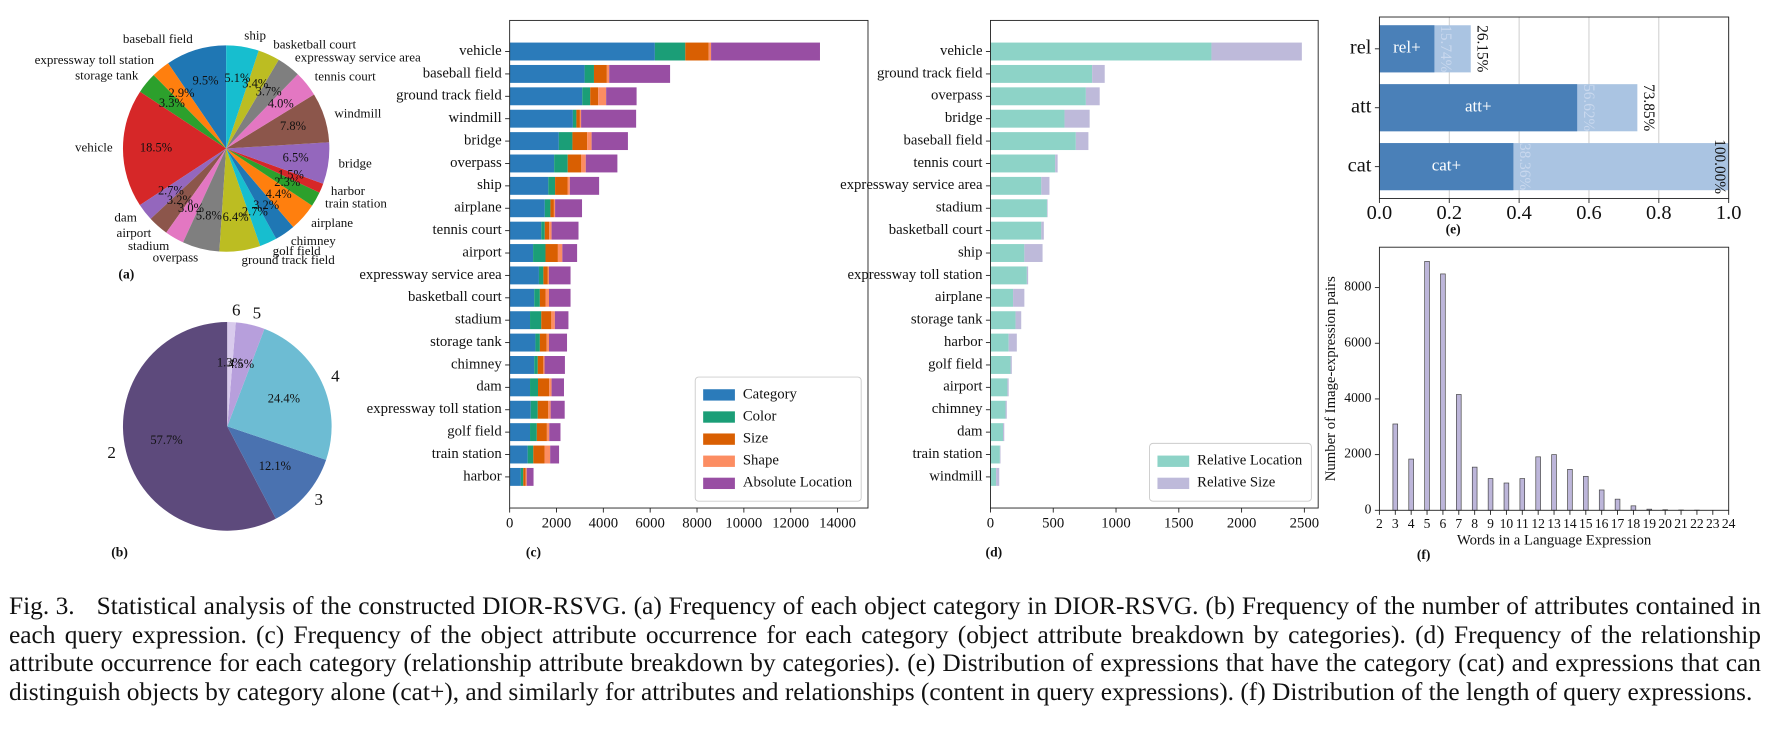  I want to click on y-tick-label: bridge, so click(964, 118).